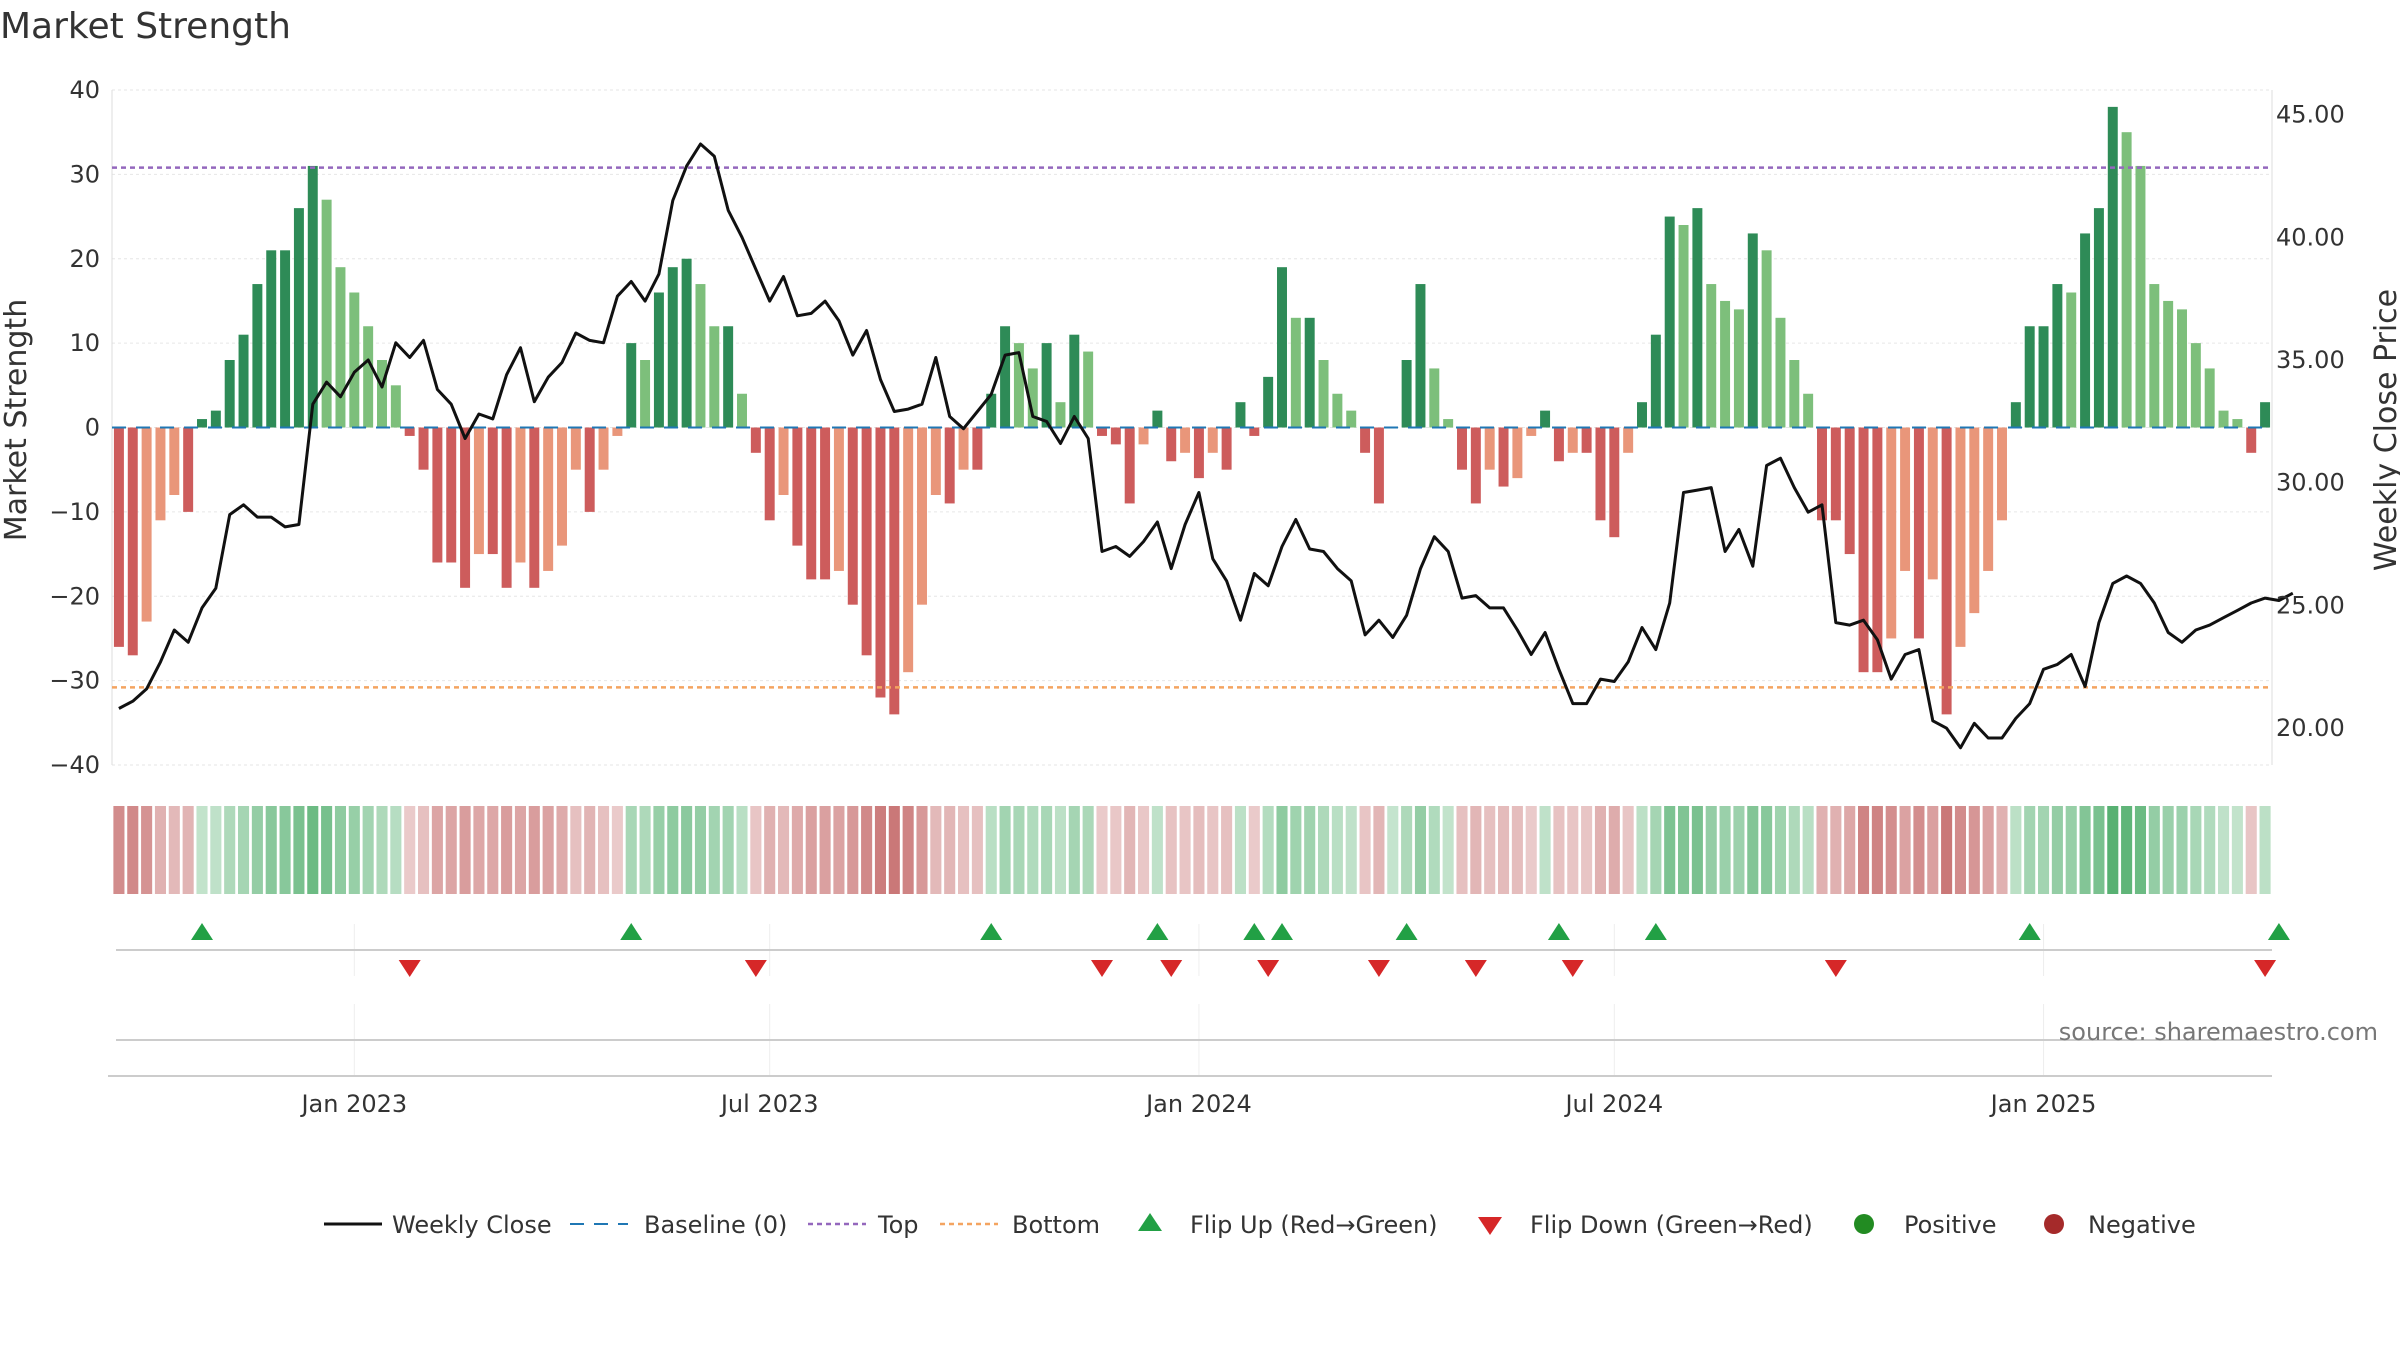 The width and height of the screenshot is (2400, 1350). What do you see at coordinates (74, 765) in the screenshot?
I see `left-tick-label: −40` at bounding box center [74, 765].